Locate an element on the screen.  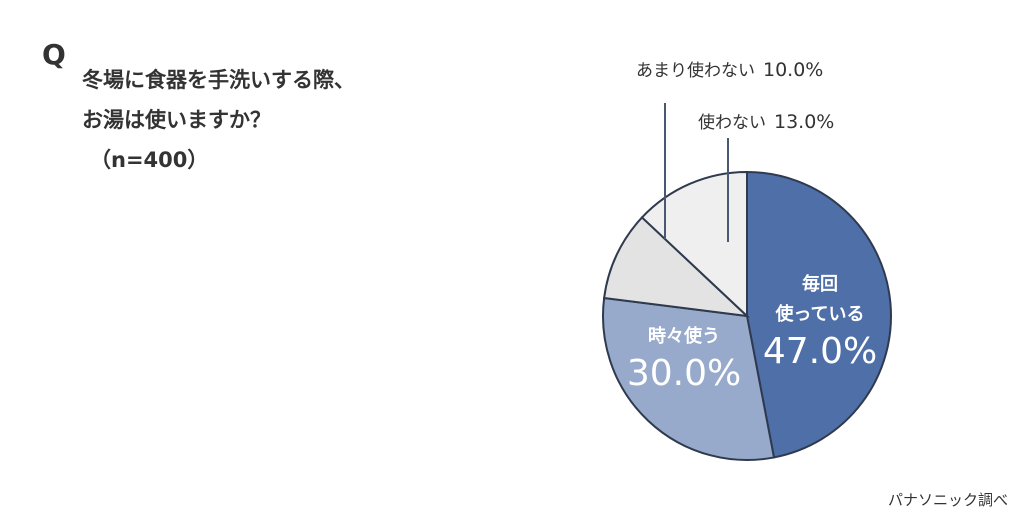
slice-always is located at coordinates (819, 314).